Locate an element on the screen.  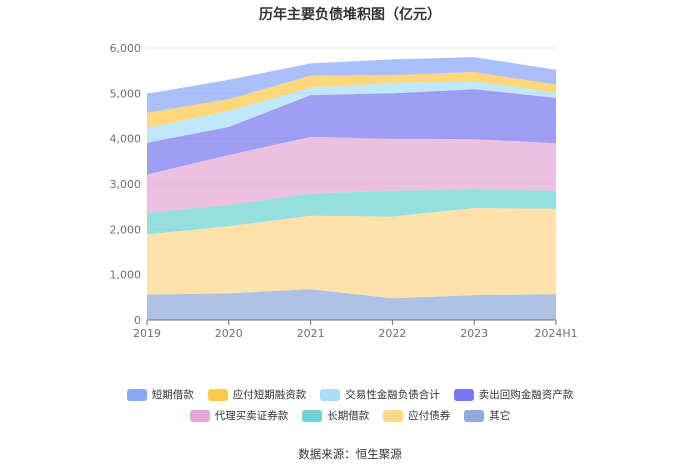
chart-title: 历年主要负债堆积图（亿元） is located at coordinates (350, 14).